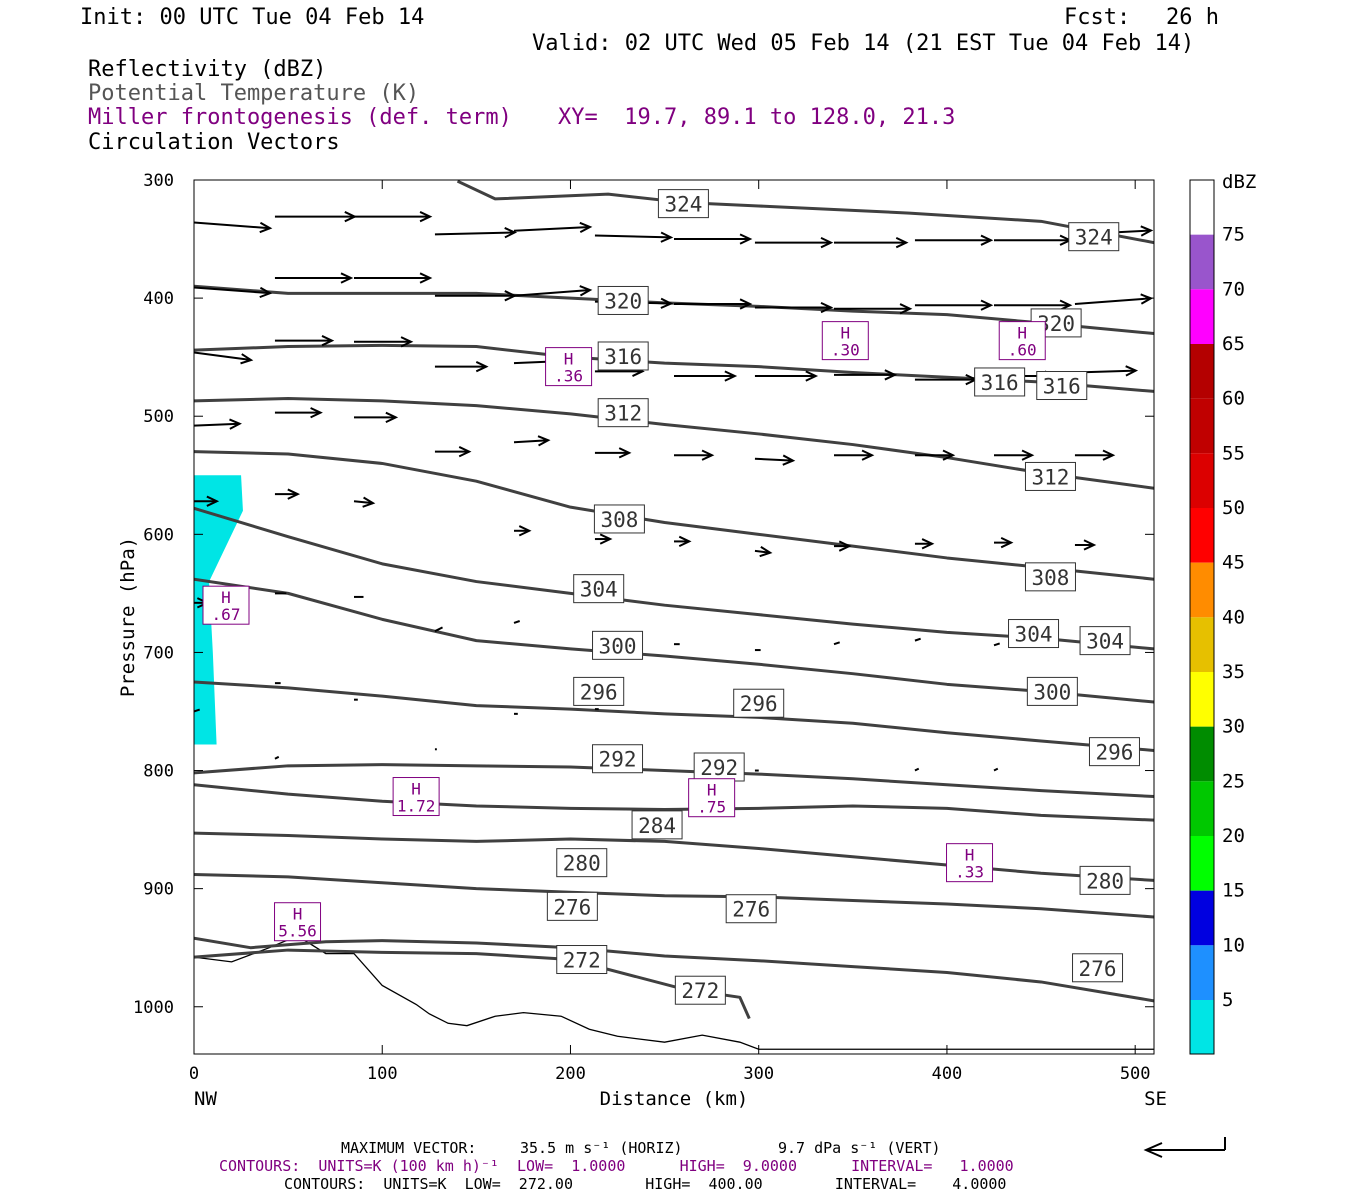 The width and height of the screenshot is (1350, 1200). What do you see at coordinates (158, 417) in the screenshot?
I see `y-tick-label: 500` at bounding box center [158, 417].